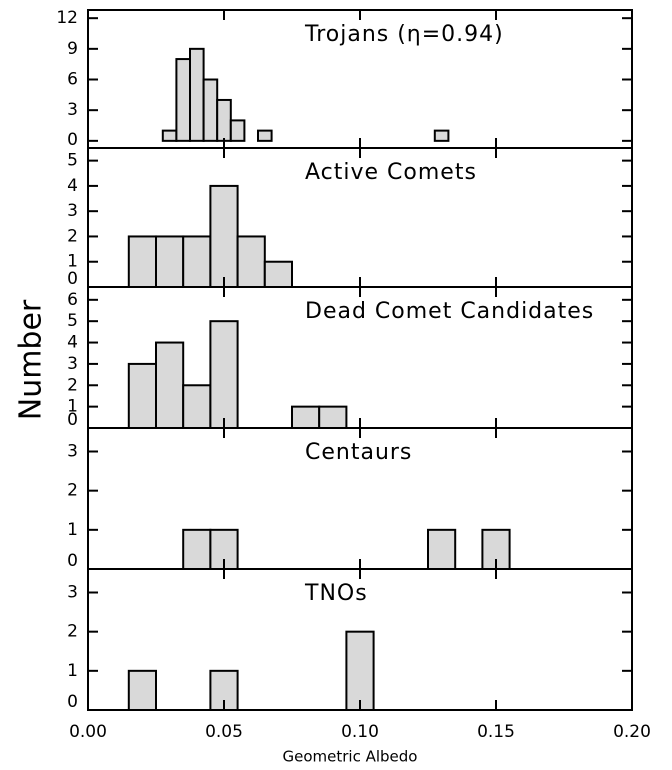  What do you see at coordinates (496, 732) in the screenshot?
I see `x-tick-label: 0.15` at bounding box center [496, 732].